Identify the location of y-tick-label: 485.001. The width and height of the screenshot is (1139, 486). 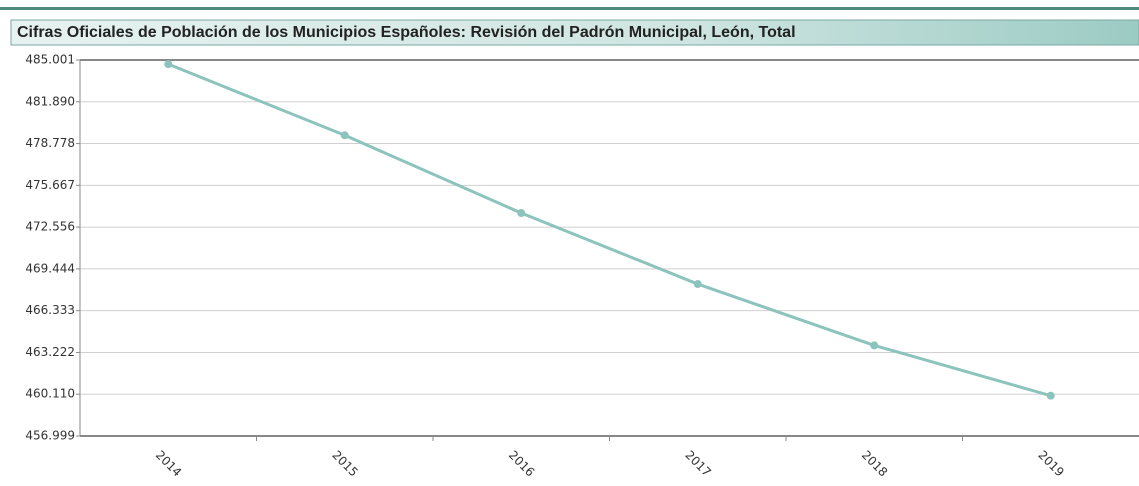
(50, 60).